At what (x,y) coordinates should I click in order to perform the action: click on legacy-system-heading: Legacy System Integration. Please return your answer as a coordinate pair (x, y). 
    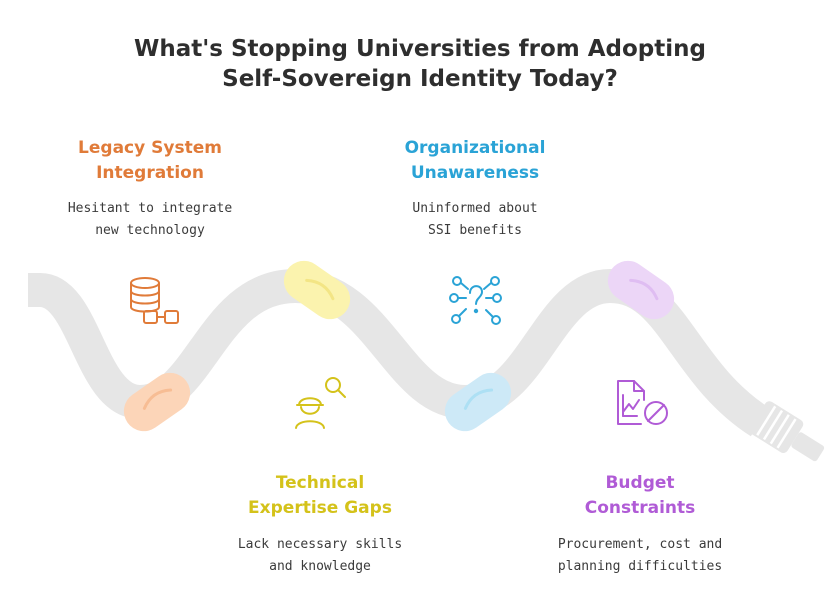
    Looking at the image, I should click on (150, 161).